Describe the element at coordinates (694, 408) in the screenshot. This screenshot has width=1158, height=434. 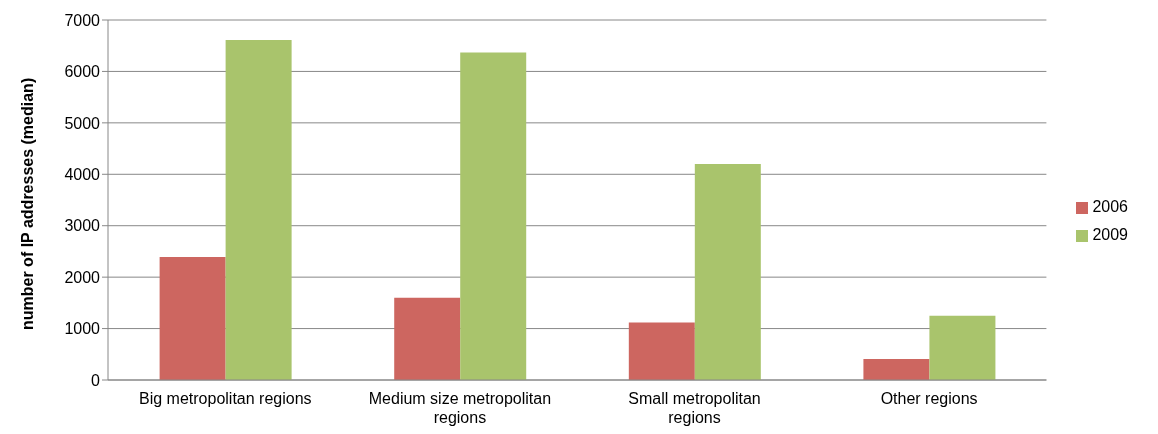
I see `x-tick-label: Small metropolitan regions` at that location.